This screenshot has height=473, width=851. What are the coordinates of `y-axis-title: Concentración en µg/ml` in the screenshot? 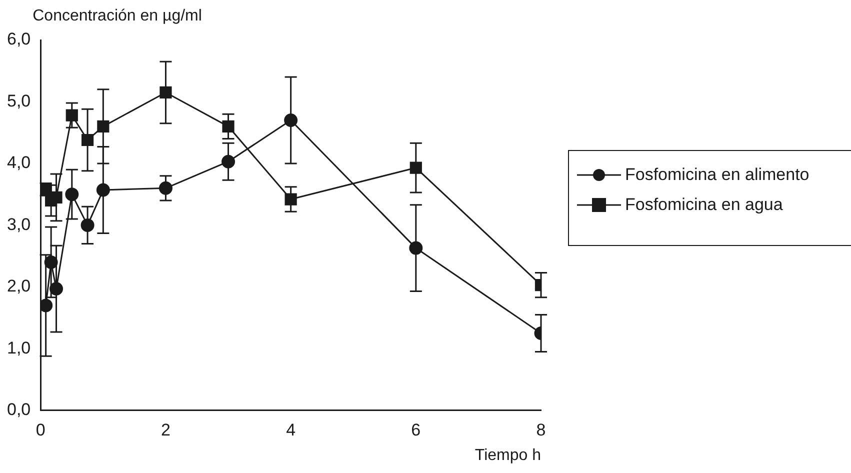 It's located at (117, 15).